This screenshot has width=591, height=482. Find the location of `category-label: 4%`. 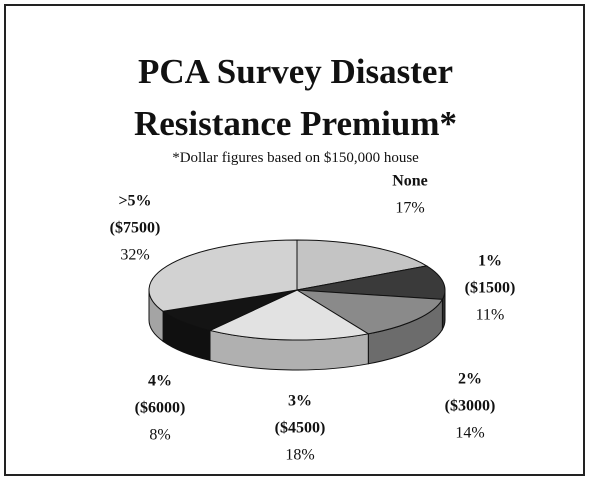

category-label: 4% is located at coordinates (160, 381).